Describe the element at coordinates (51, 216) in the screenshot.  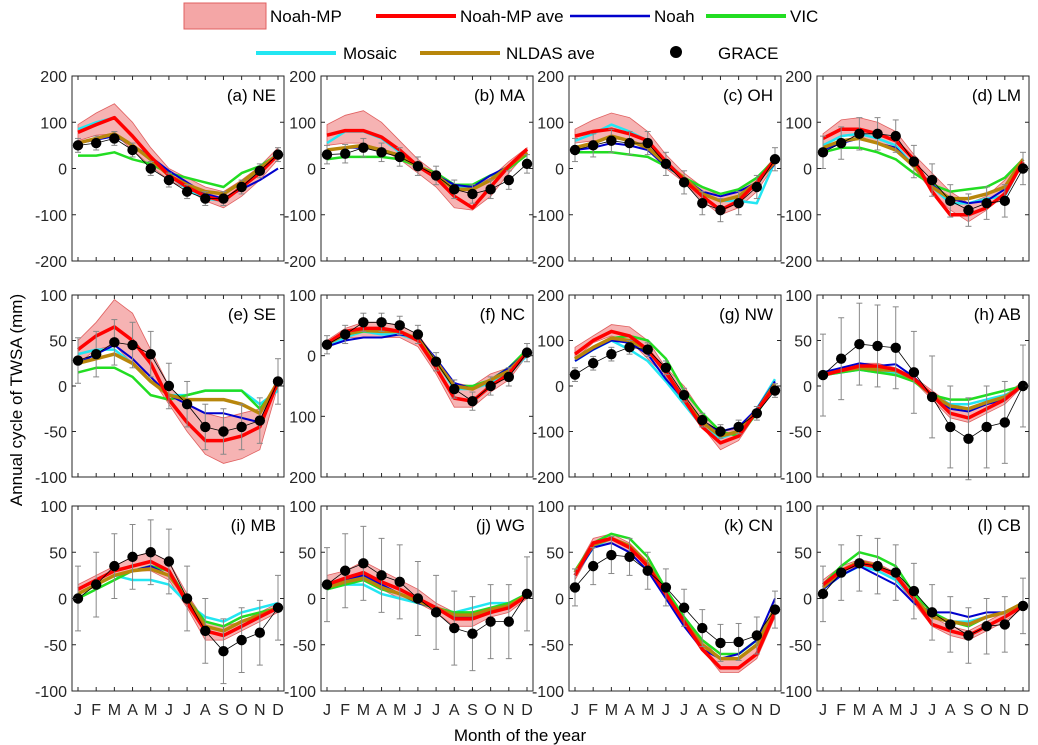
I see `y-tick-label: -100` at that location.